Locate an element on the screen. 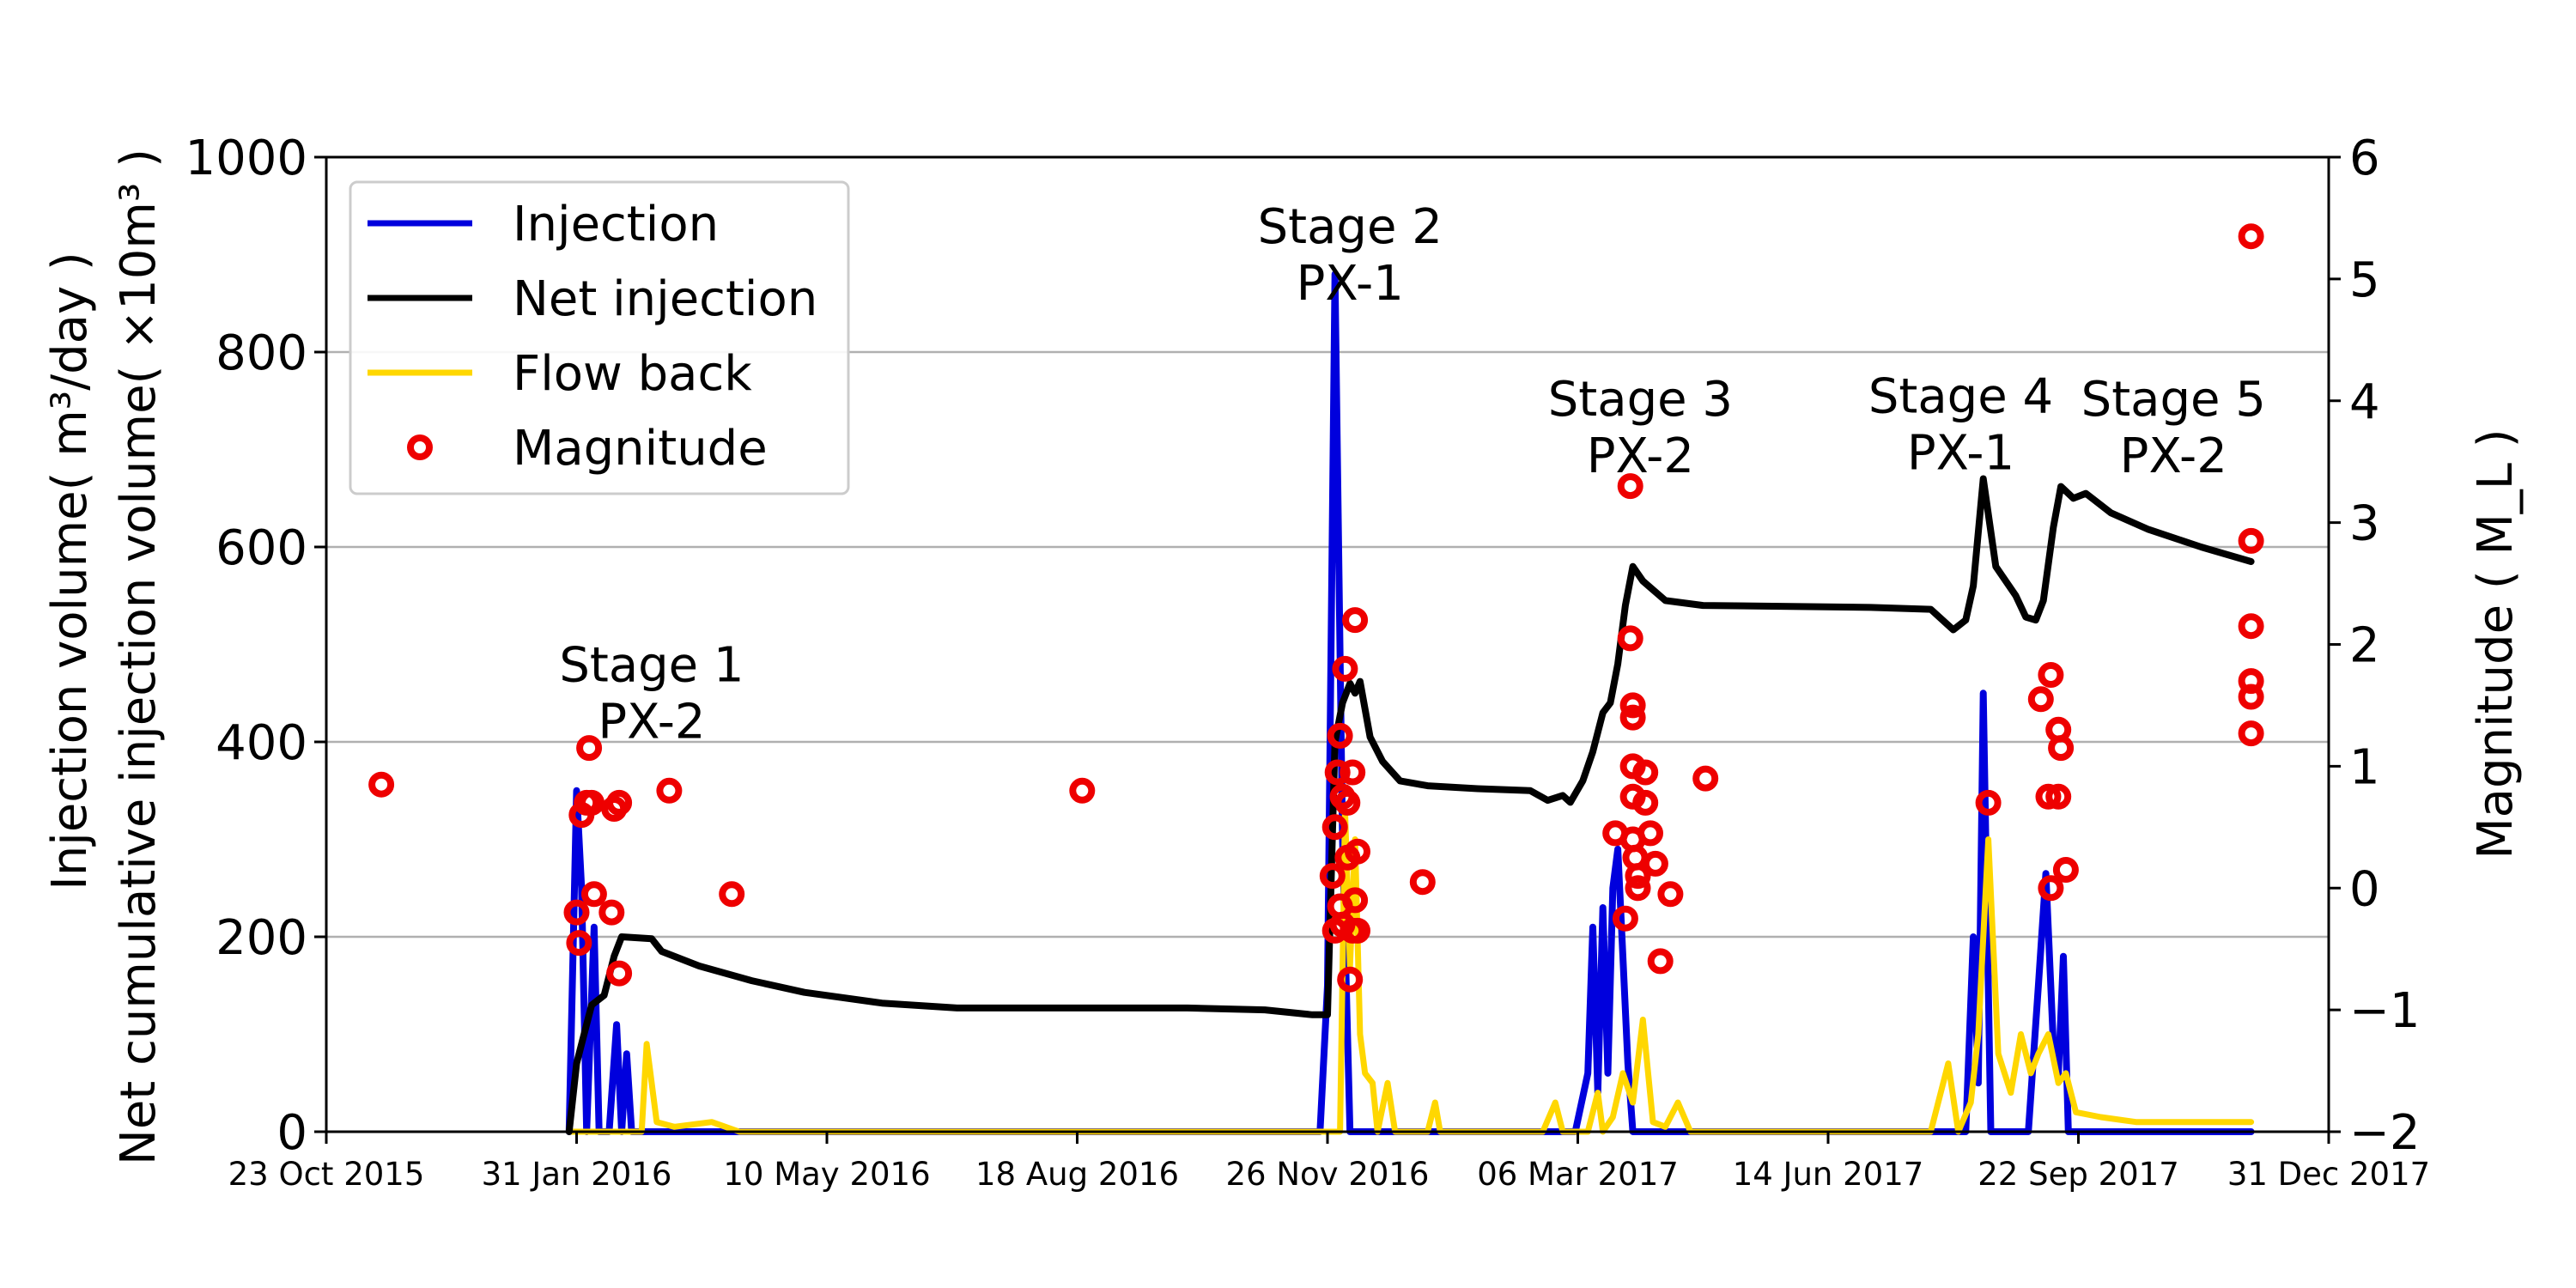 Image resolution: width=2576 pixels, height=1288 pixels. stage-annotation-title: Stage 5 is located at coordinates (2173, 400).